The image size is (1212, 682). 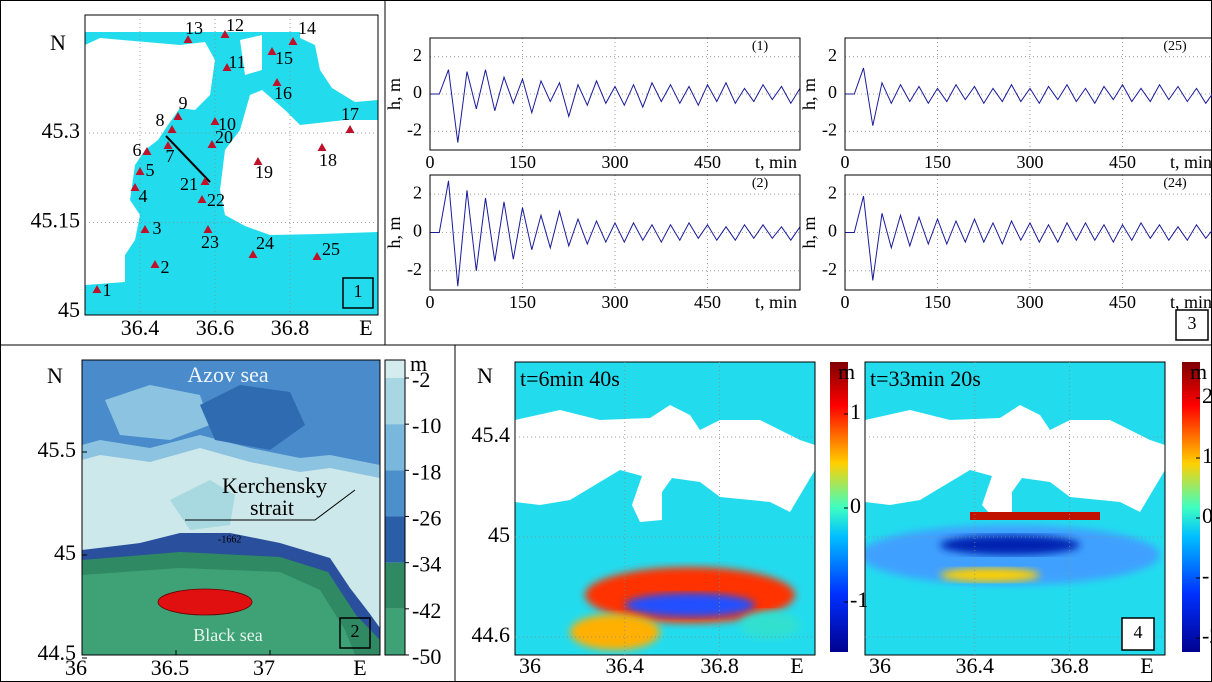 I want to click on y-tick-label: 45, so click(x=69, y=309).